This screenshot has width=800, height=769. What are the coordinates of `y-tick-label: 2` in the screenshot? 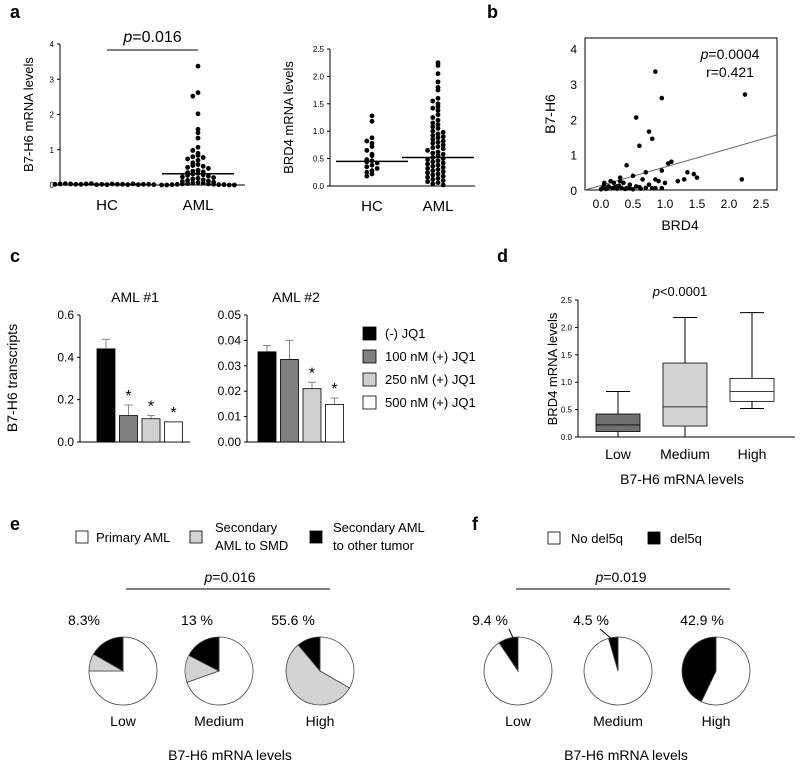 It's located at (573, 120).